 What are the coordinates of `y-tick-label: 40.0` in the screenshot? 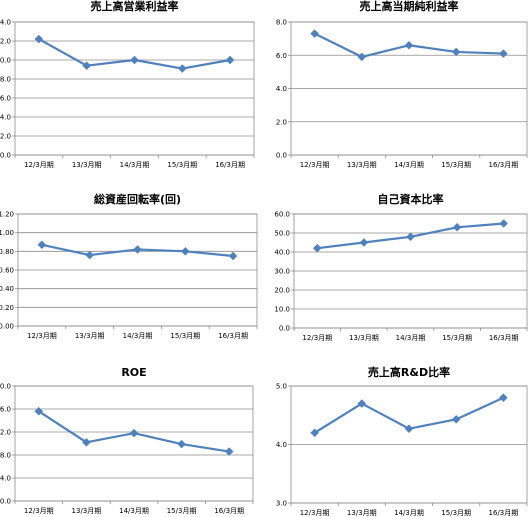 It's located at (282, 253).